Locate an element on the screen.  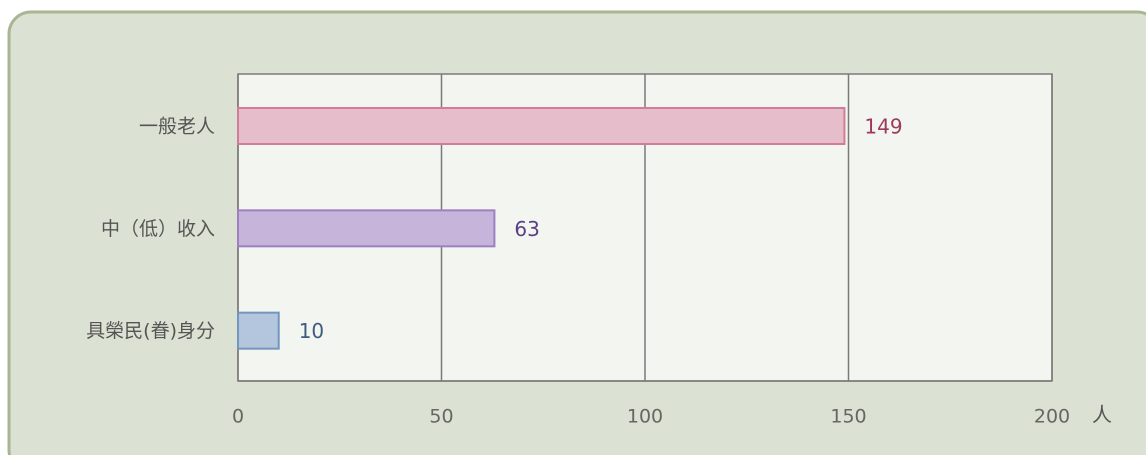
y-tick-label: 一般老人 is located at coordinates (177, 127).